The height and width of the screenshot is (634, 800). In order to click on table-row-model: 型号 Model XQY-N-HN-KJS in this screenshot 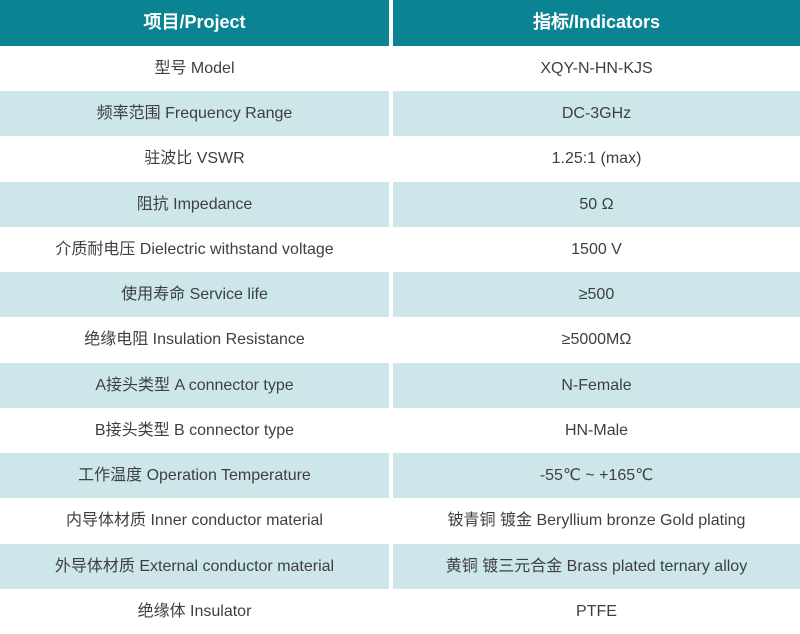, I will do `click(400, 69)`.